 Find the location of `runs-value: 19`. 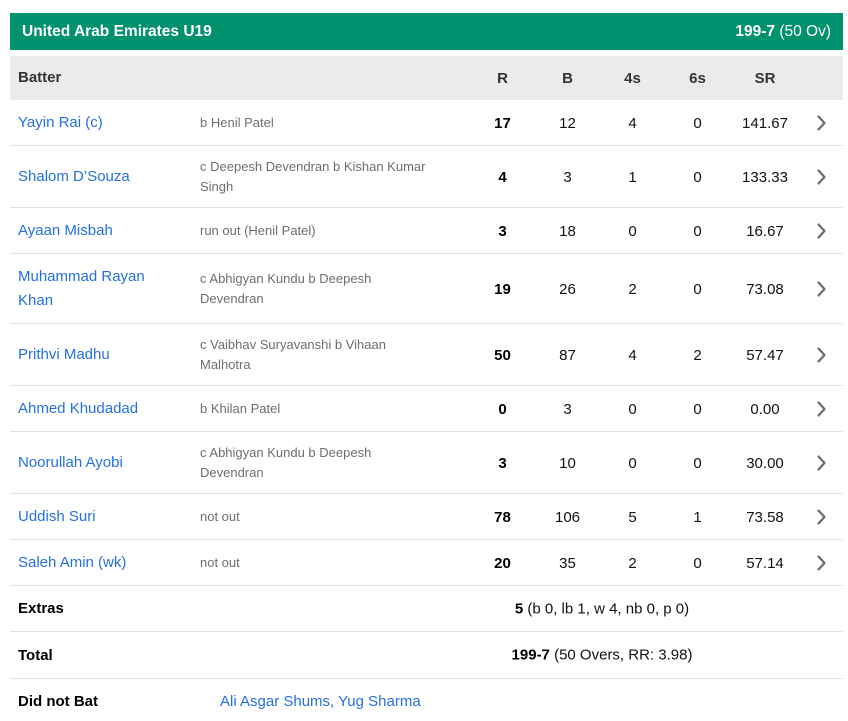

runs-value: 19 is located at coordinates (502, 289).